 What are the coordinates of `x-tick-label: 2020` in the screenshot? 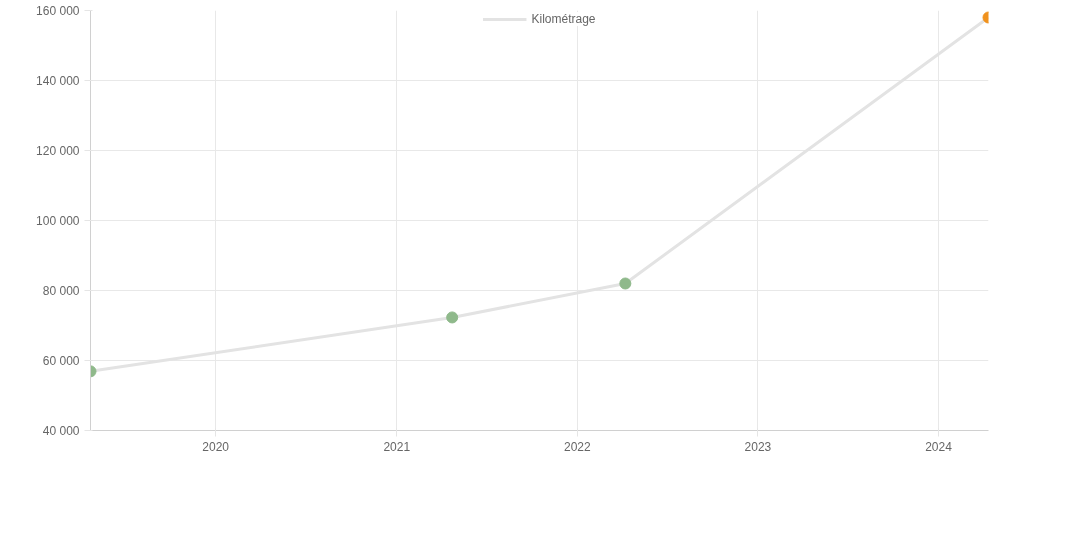 It's located at (216, 446).